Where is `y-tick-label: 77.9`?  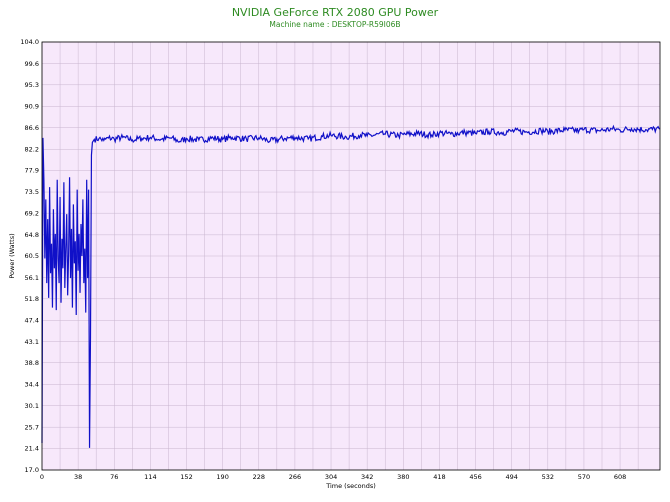
y-tick-label: 77.9 is located at coordinates (32, 171).